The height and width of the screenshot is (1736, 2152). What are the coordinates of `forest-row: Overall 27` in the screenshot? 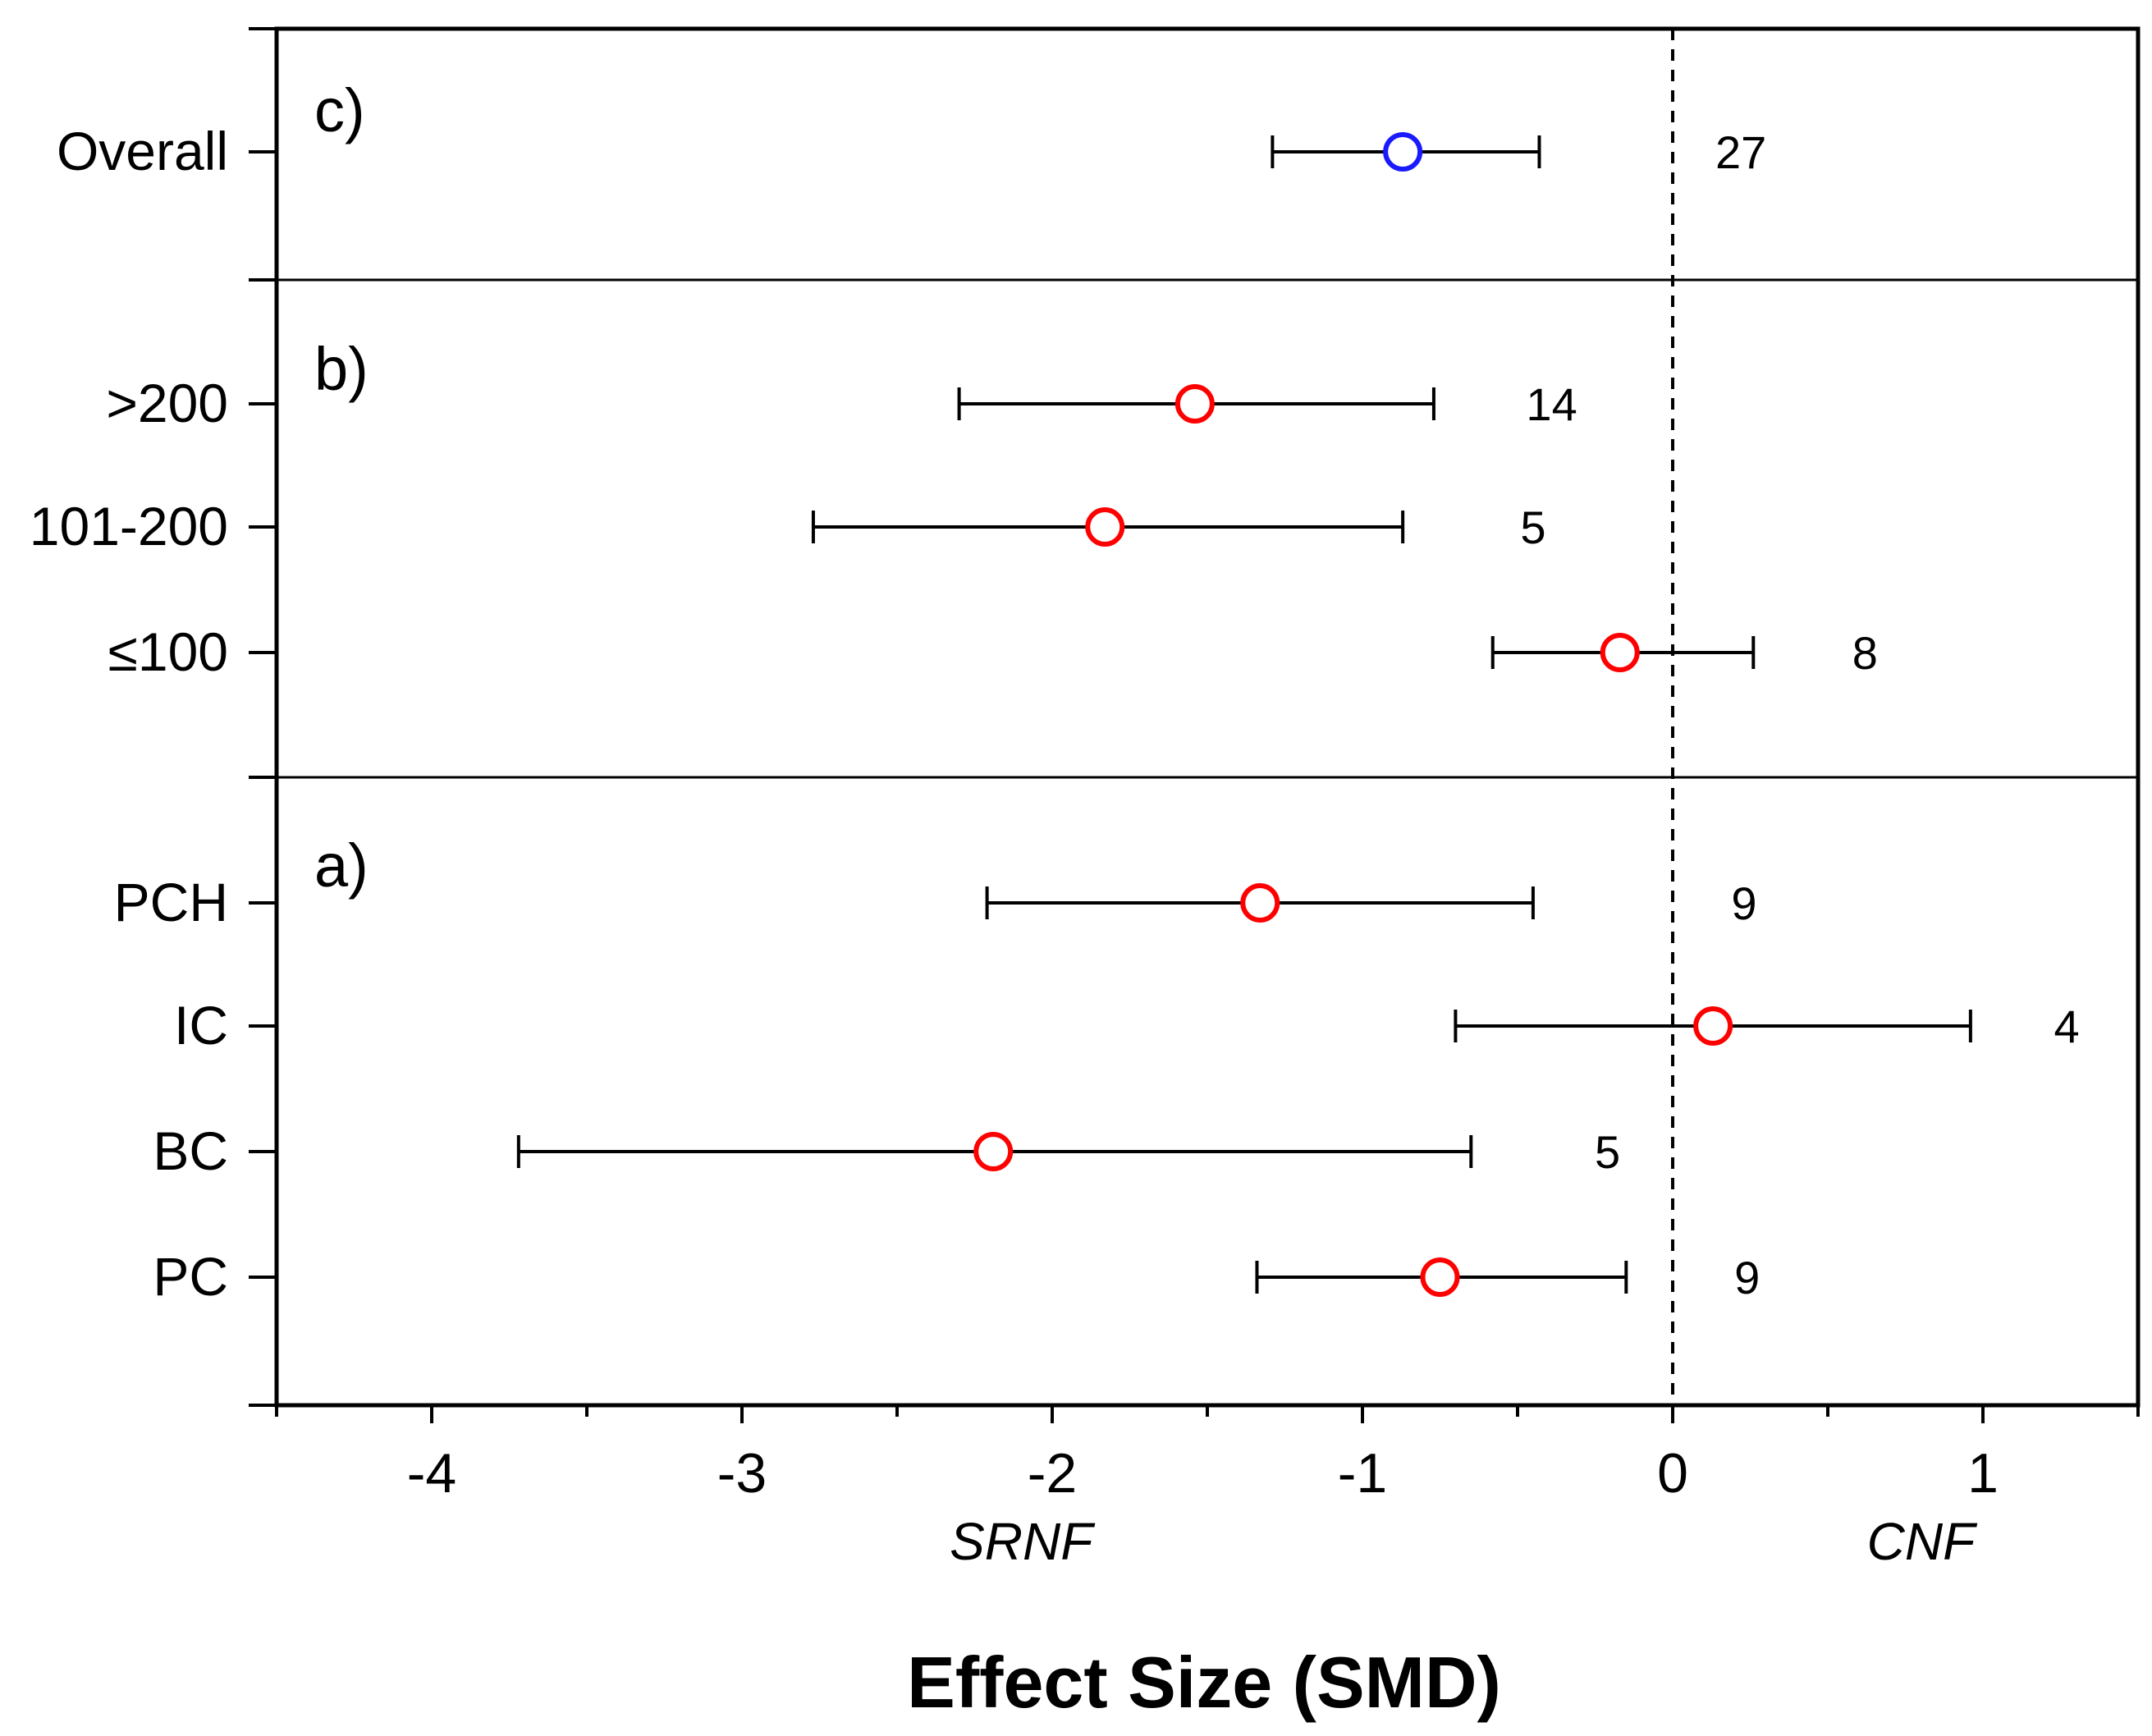 It's located at (911, 151).